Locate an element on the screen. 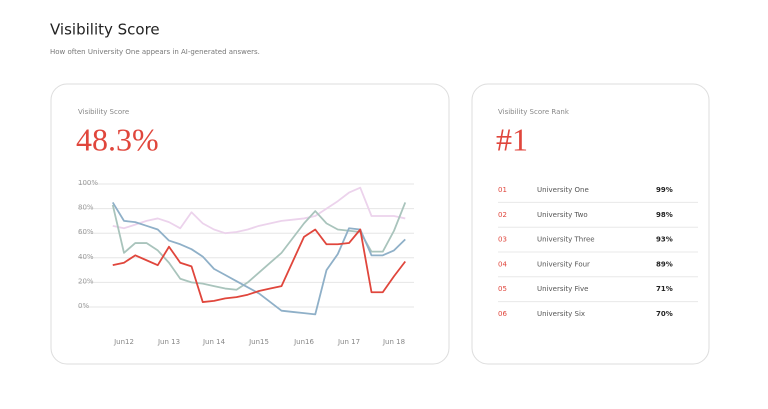 The height and width of the screenshot is (409, 768). university-name: University Six is located at coordinates (561, 314).